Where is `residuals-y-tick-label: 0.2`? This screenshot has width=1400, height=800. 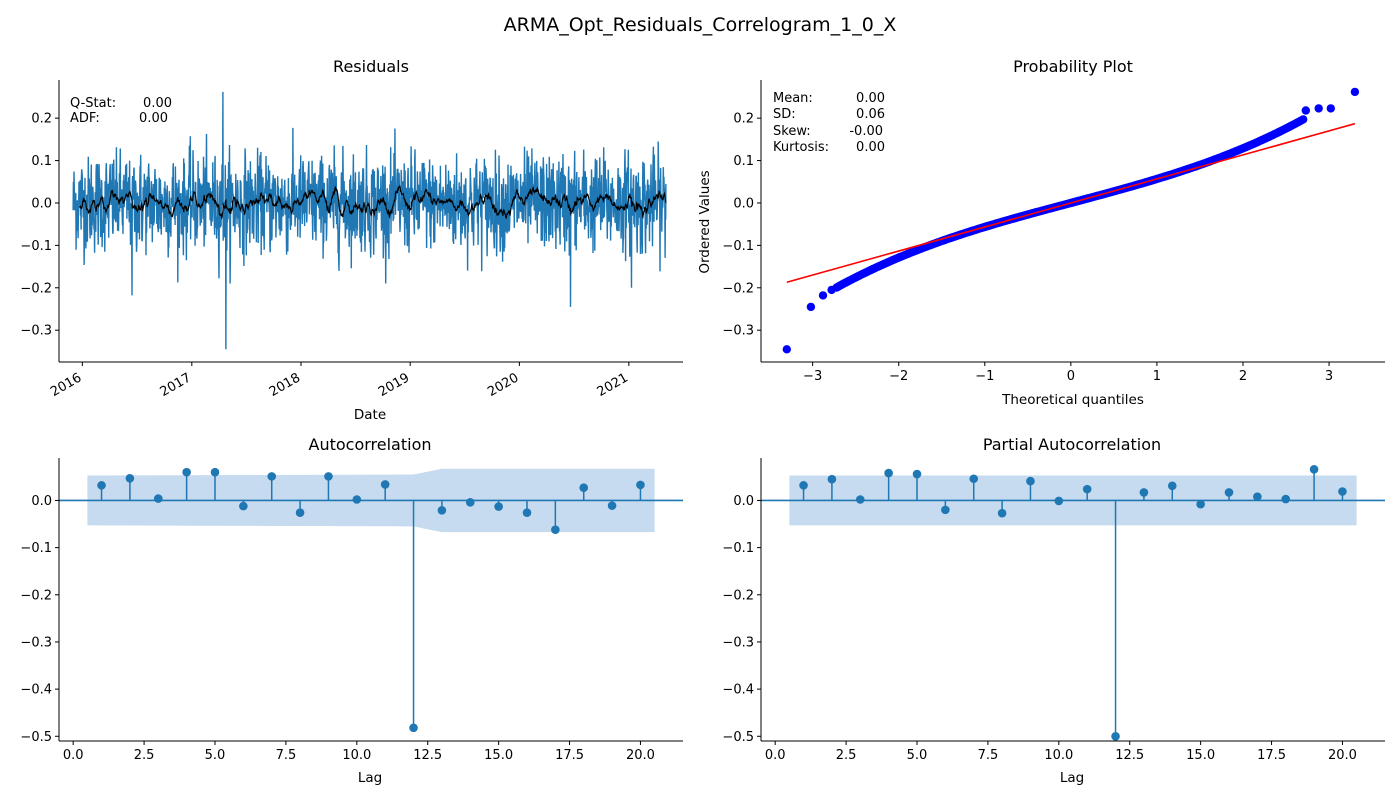 residuals-y-tick-label: 0.2 is located at coordinates (41, 119).